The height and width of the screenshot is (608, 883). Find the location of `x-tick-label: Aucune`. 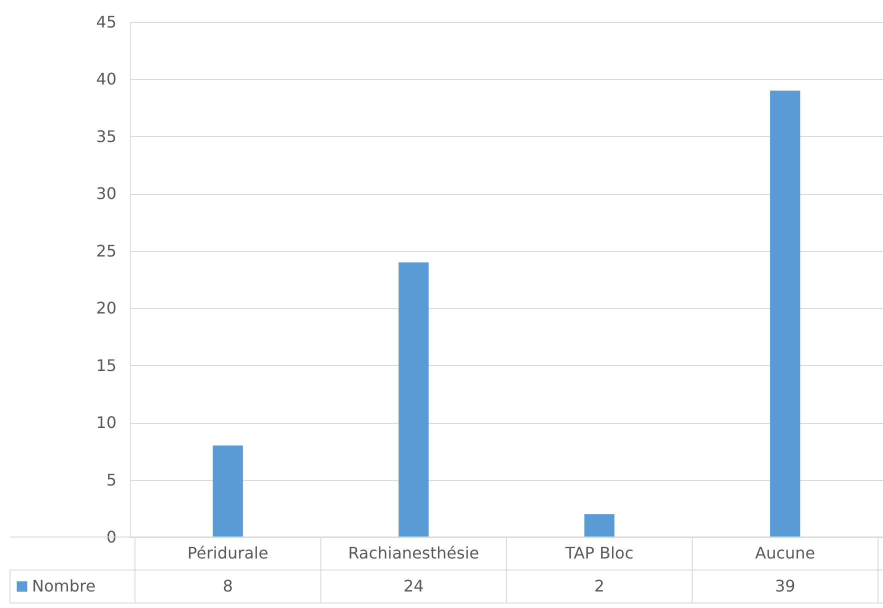

x-tick-label: Aucune is located at coordinates (785, 553).